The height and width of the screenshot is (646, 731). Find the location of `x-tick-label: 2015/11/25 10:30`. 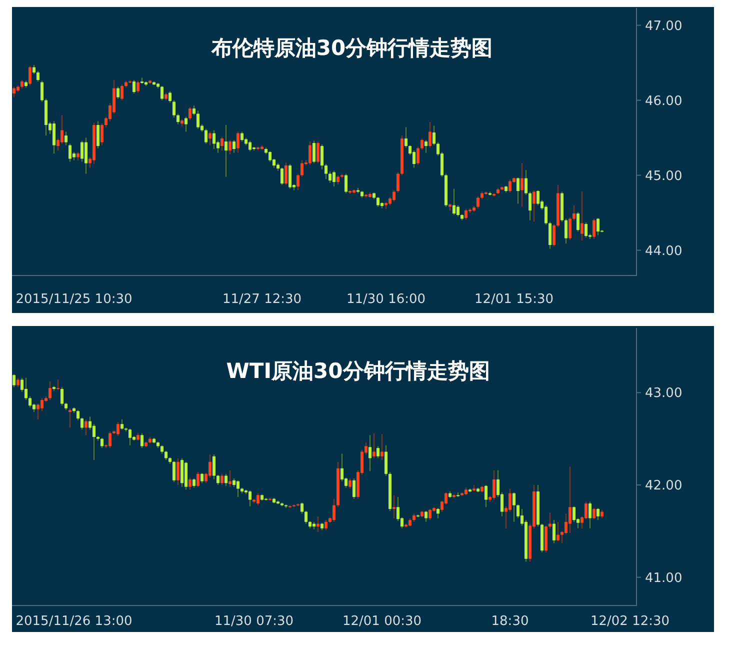

x-tick-label: 2015/11/25 10:30 is located at coordinates (74, 299).